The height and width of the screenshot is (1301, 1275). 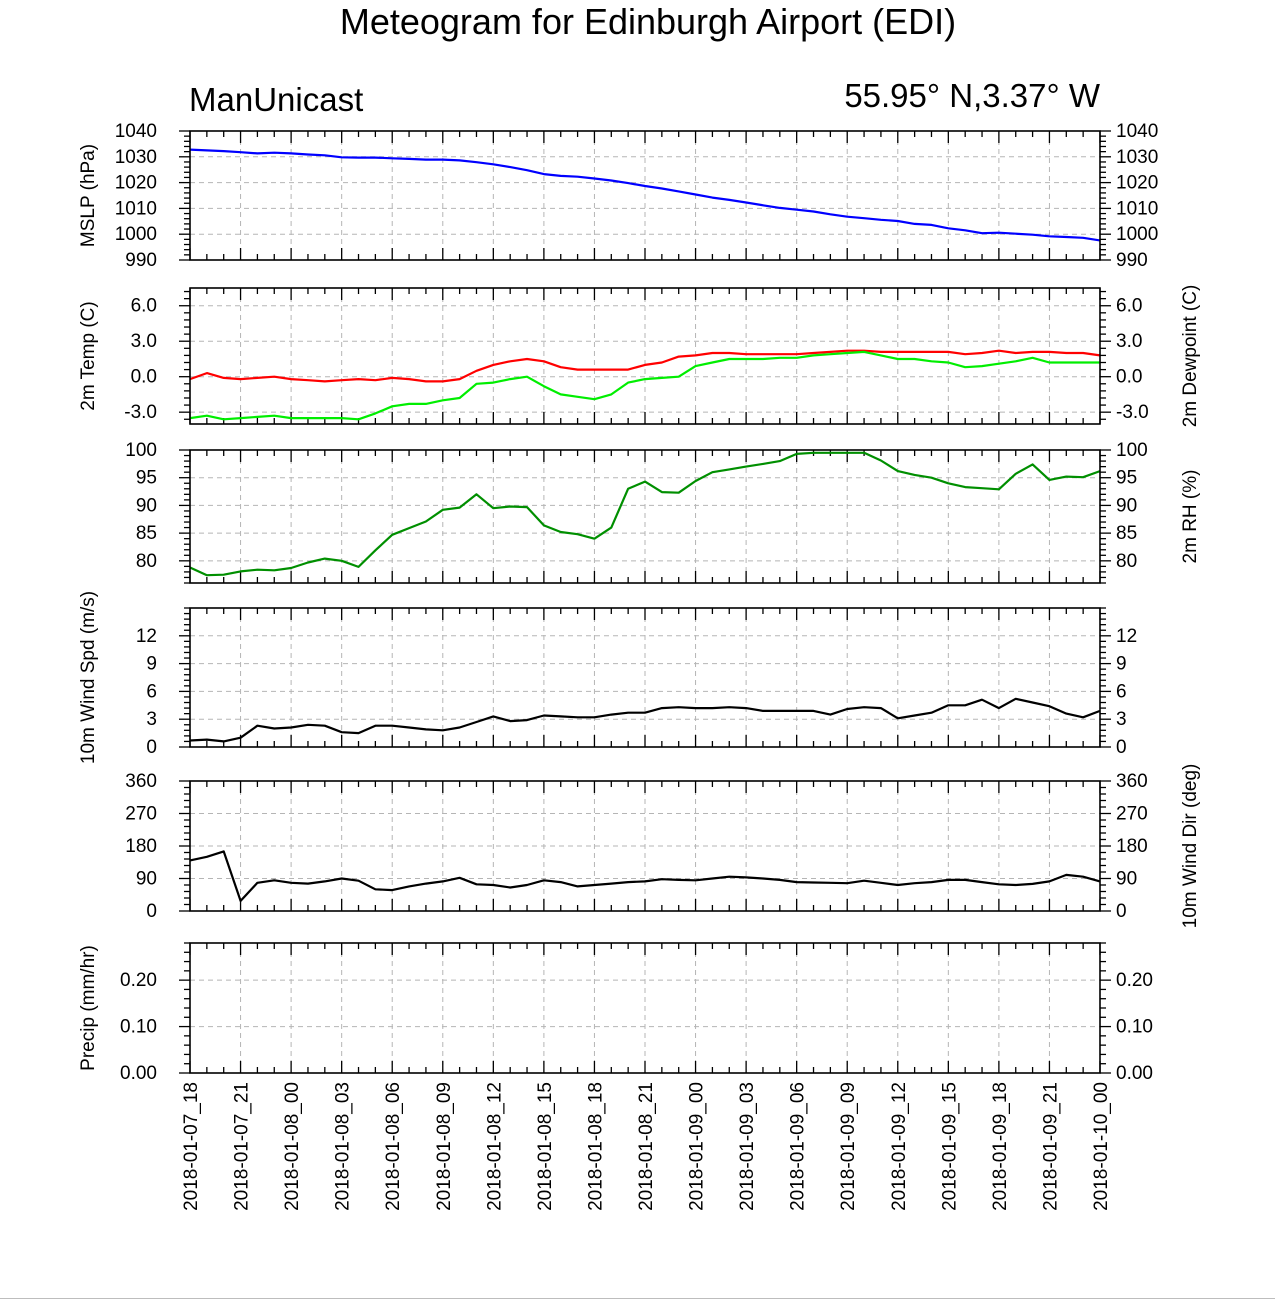 I want to click on wdir-ylabel-right: 10m Wind Dir (deg), so click(x=1190, y=846).